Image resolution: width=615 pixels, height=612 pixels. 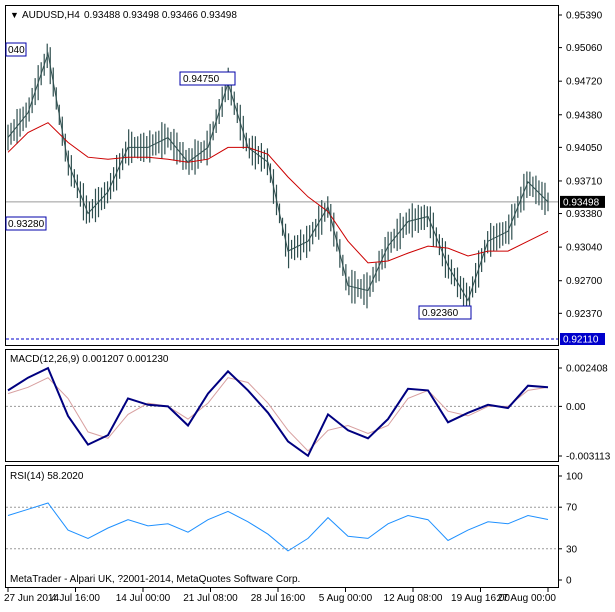 What do you see at coordinates (588, 457) in the screenshot?
I see `macd-tick-label: -0.003113` at bounding box center [588, 457].